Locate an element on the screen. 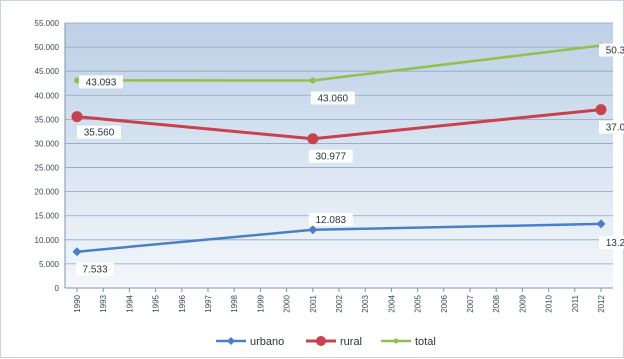  data-label-urbano: 13.299 is located at coordinates (615, 243).